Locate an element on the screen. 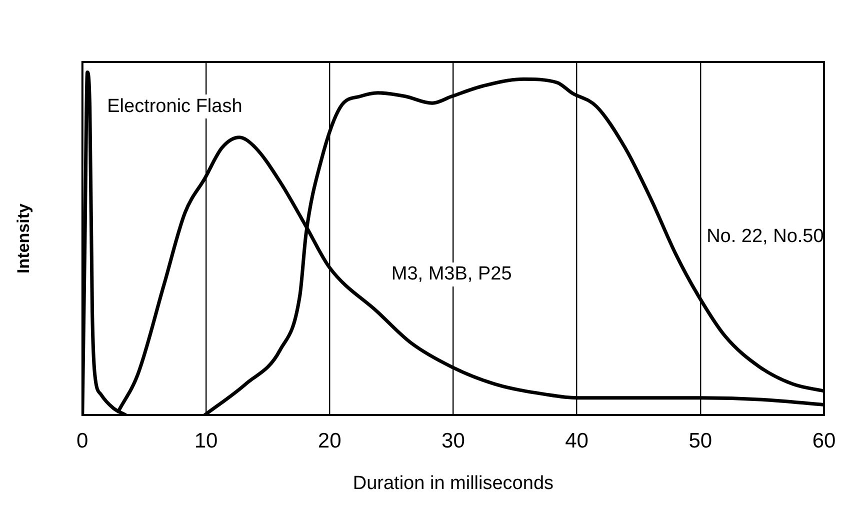 This screenshot has width=854, height=507. x-tick-label: 40 is located at coordinates (576, 440).